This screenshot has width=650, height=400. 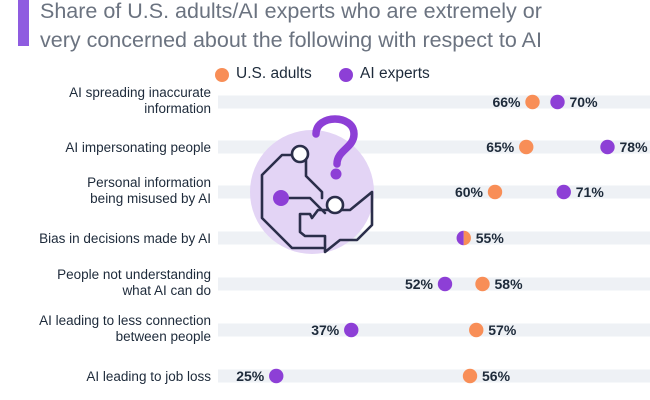 What do you see at coordinates (274, 73) in the screenshot?
I see `legend-label-us-adults: U.S. adults` at bounding box center [274, 73].